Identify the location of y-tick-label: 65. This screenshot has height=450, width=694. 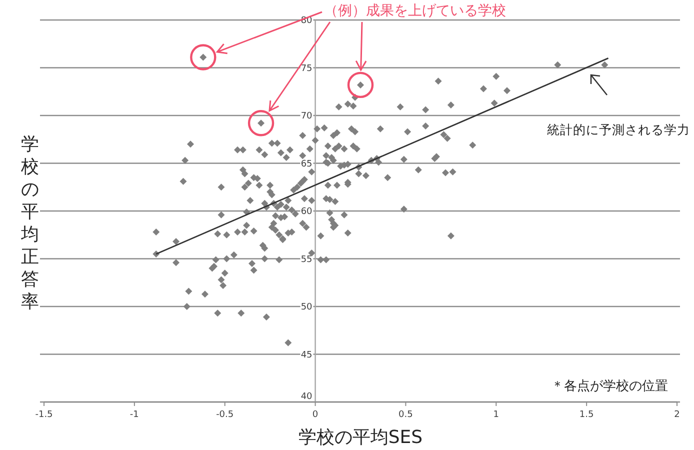
(306, 164).